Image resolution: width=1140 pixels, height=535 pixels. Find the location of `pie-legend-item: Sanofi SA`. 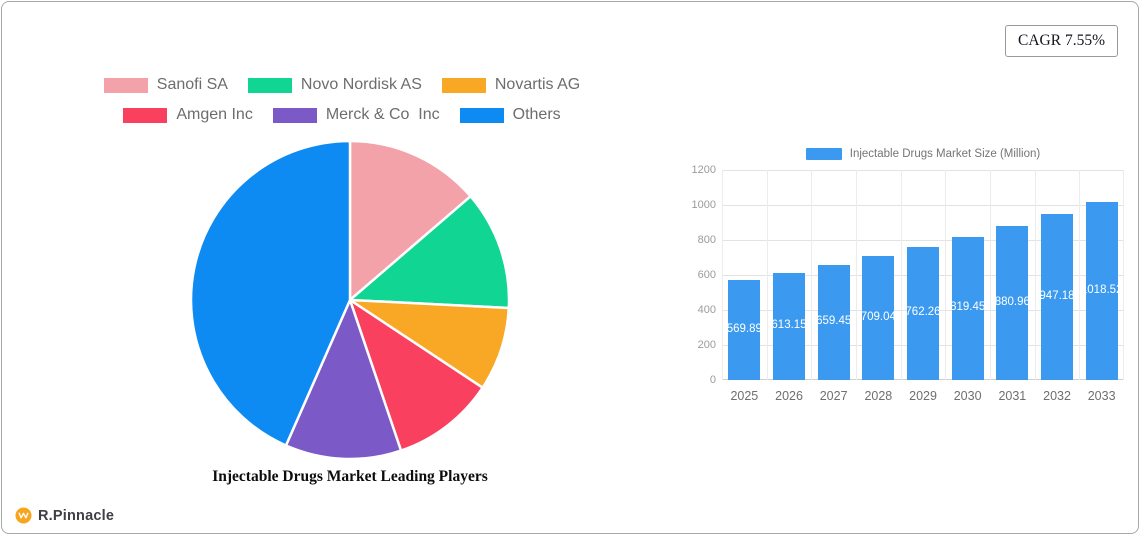

pie-legend-item: Sanofi SA is located at coordinates (165, 85).